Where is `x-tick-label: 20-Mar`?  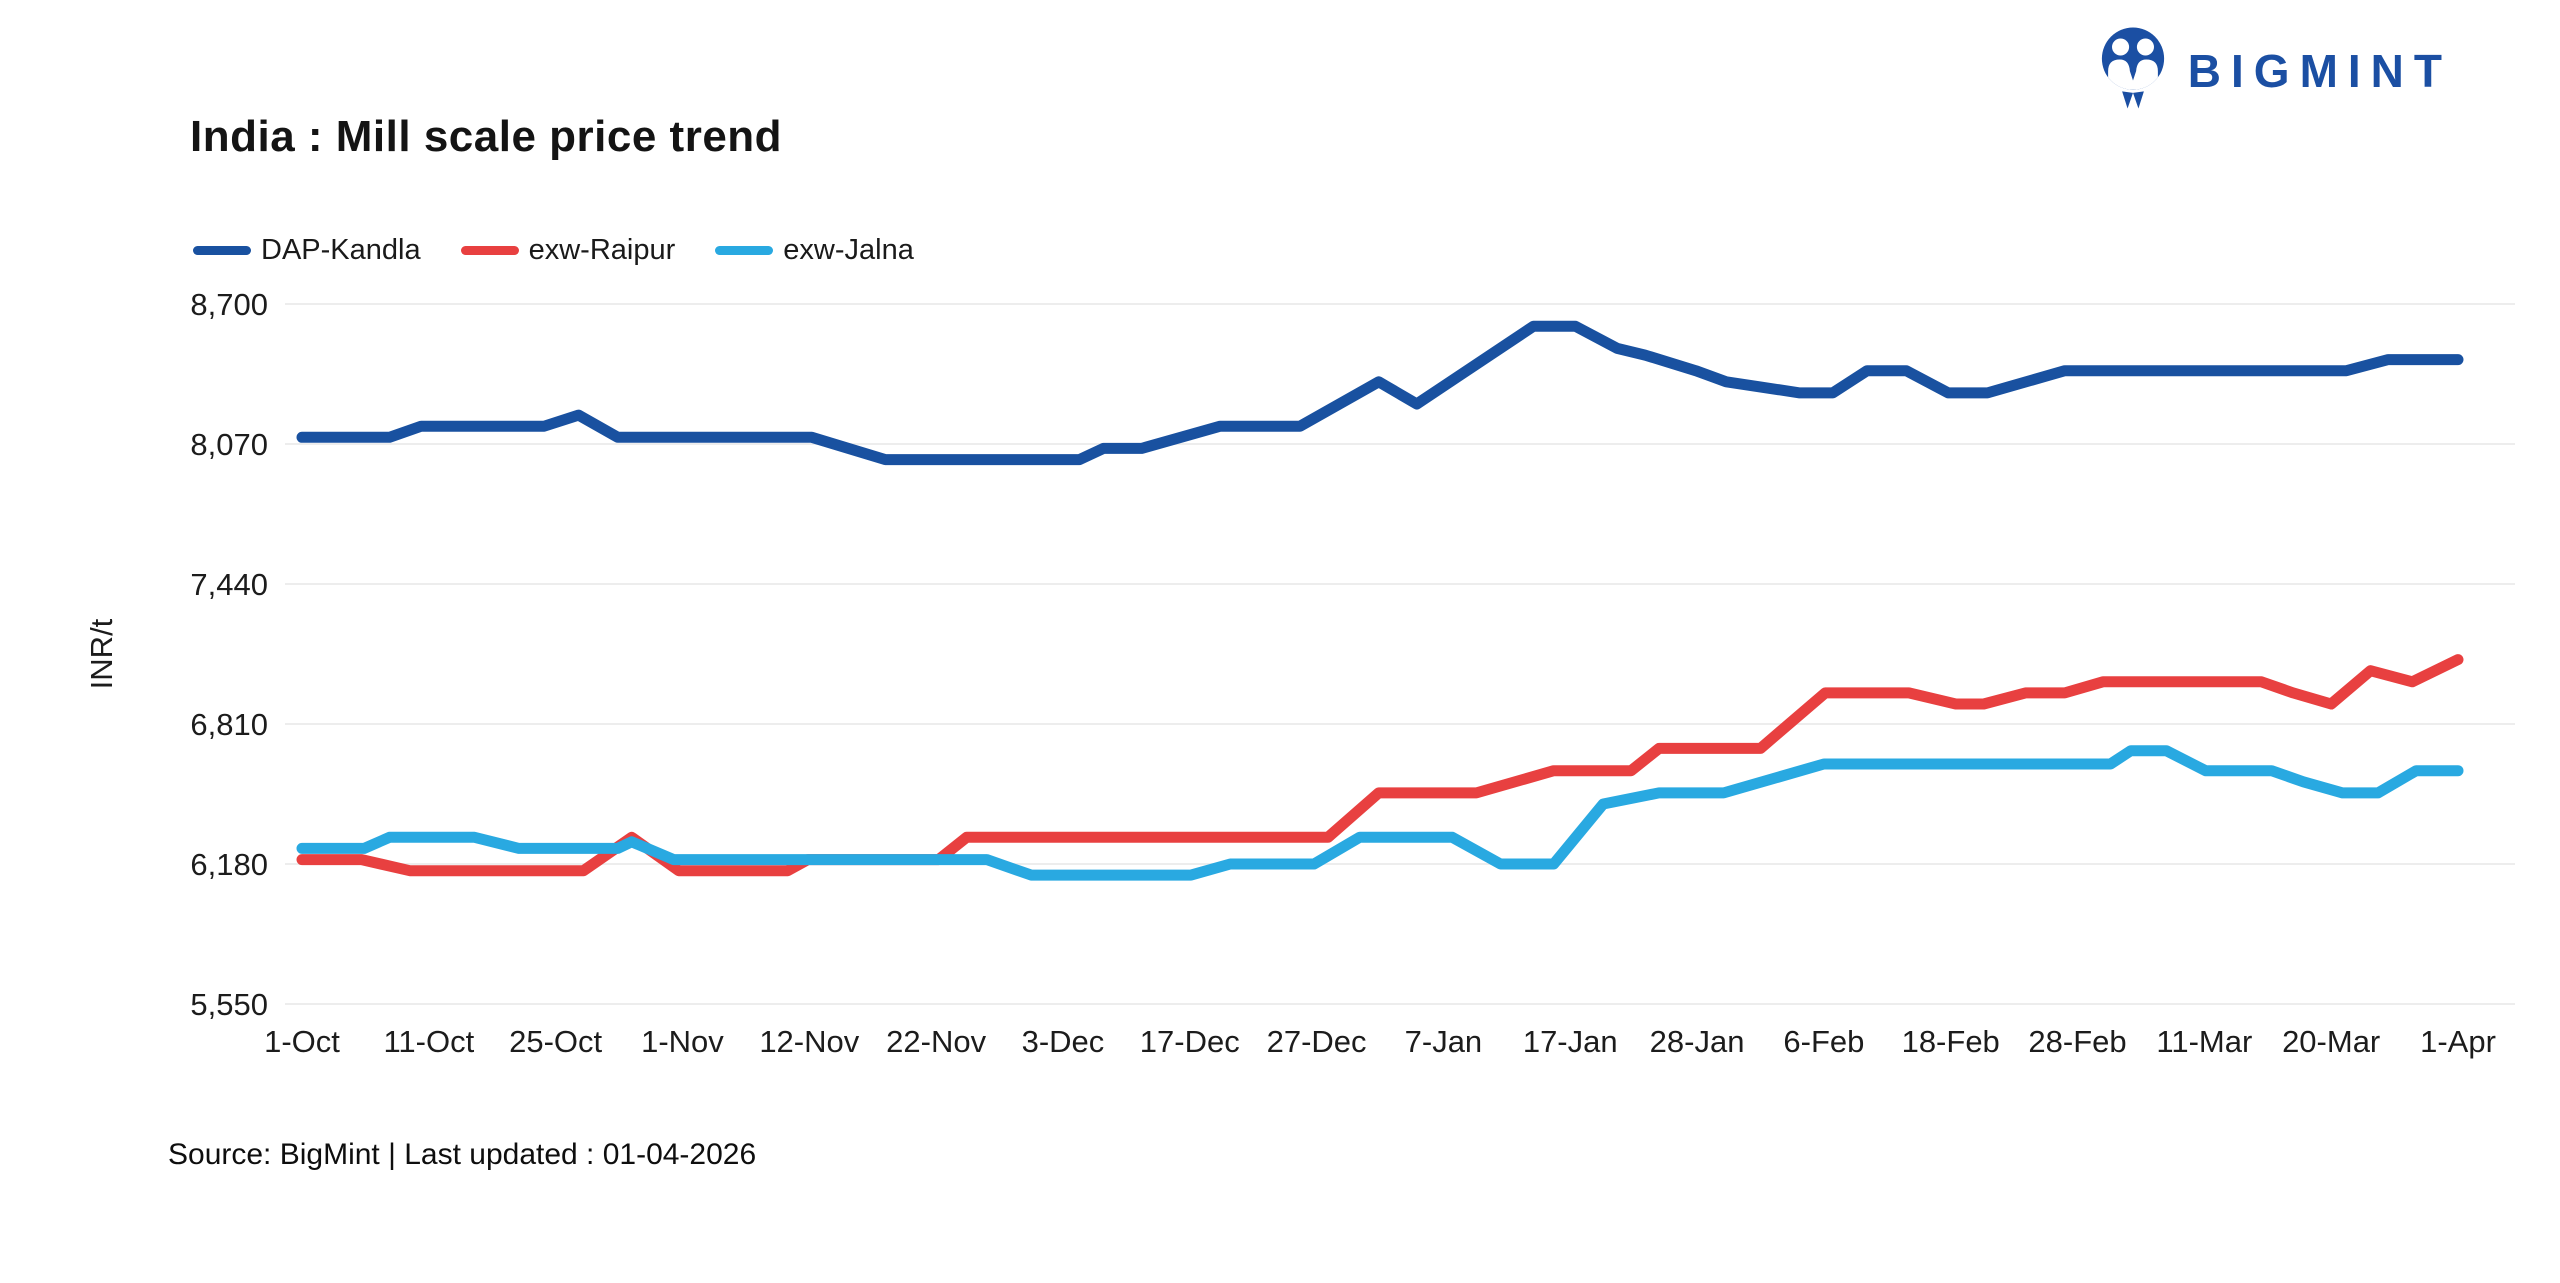 x-tick-label: 20-Mar is located at coordinates (2331, 1041).